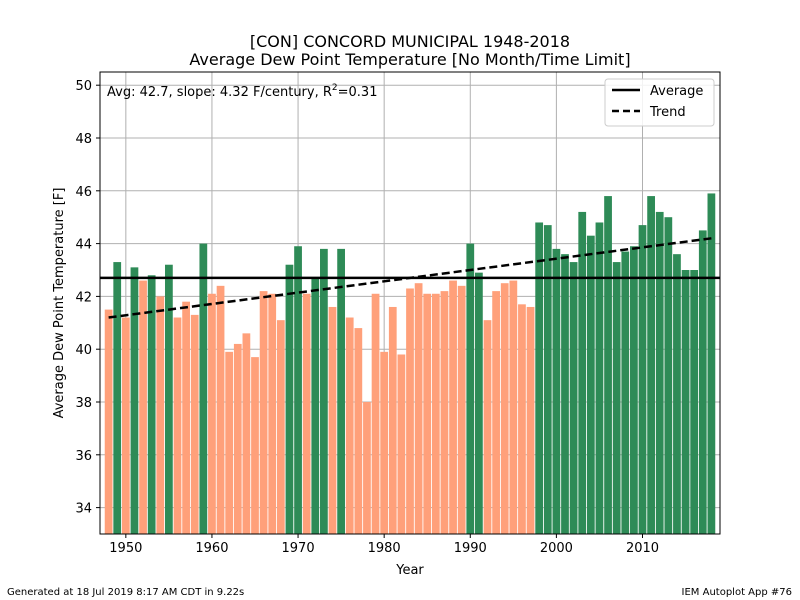 The width and height of the screenshot is (800, 600). I want to click on x-tick-label: 1960, so click(211, 548).